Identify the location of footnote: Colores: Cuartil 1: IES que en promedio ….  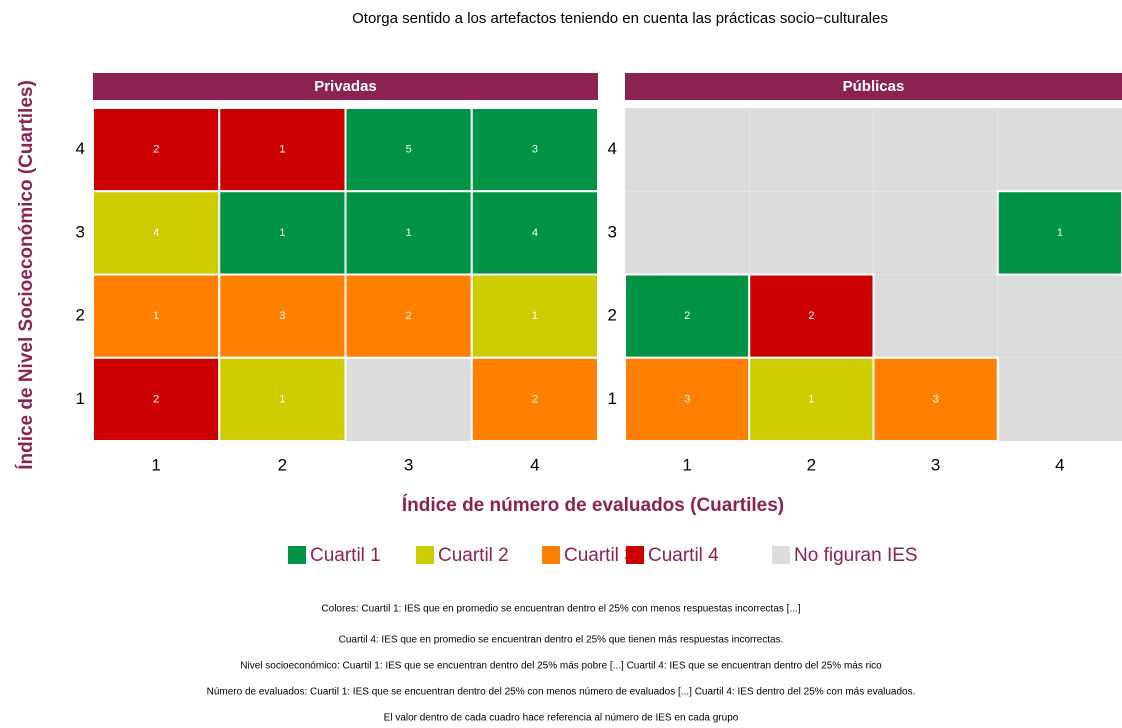
(560, 609).